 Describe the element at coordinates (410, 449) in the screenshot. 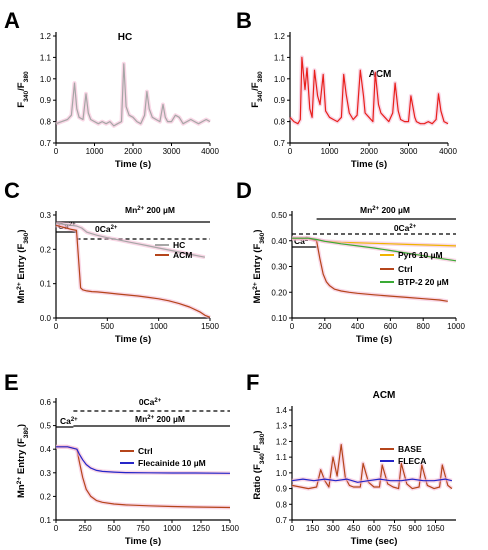

I see `legend-label: BASE` at that location.